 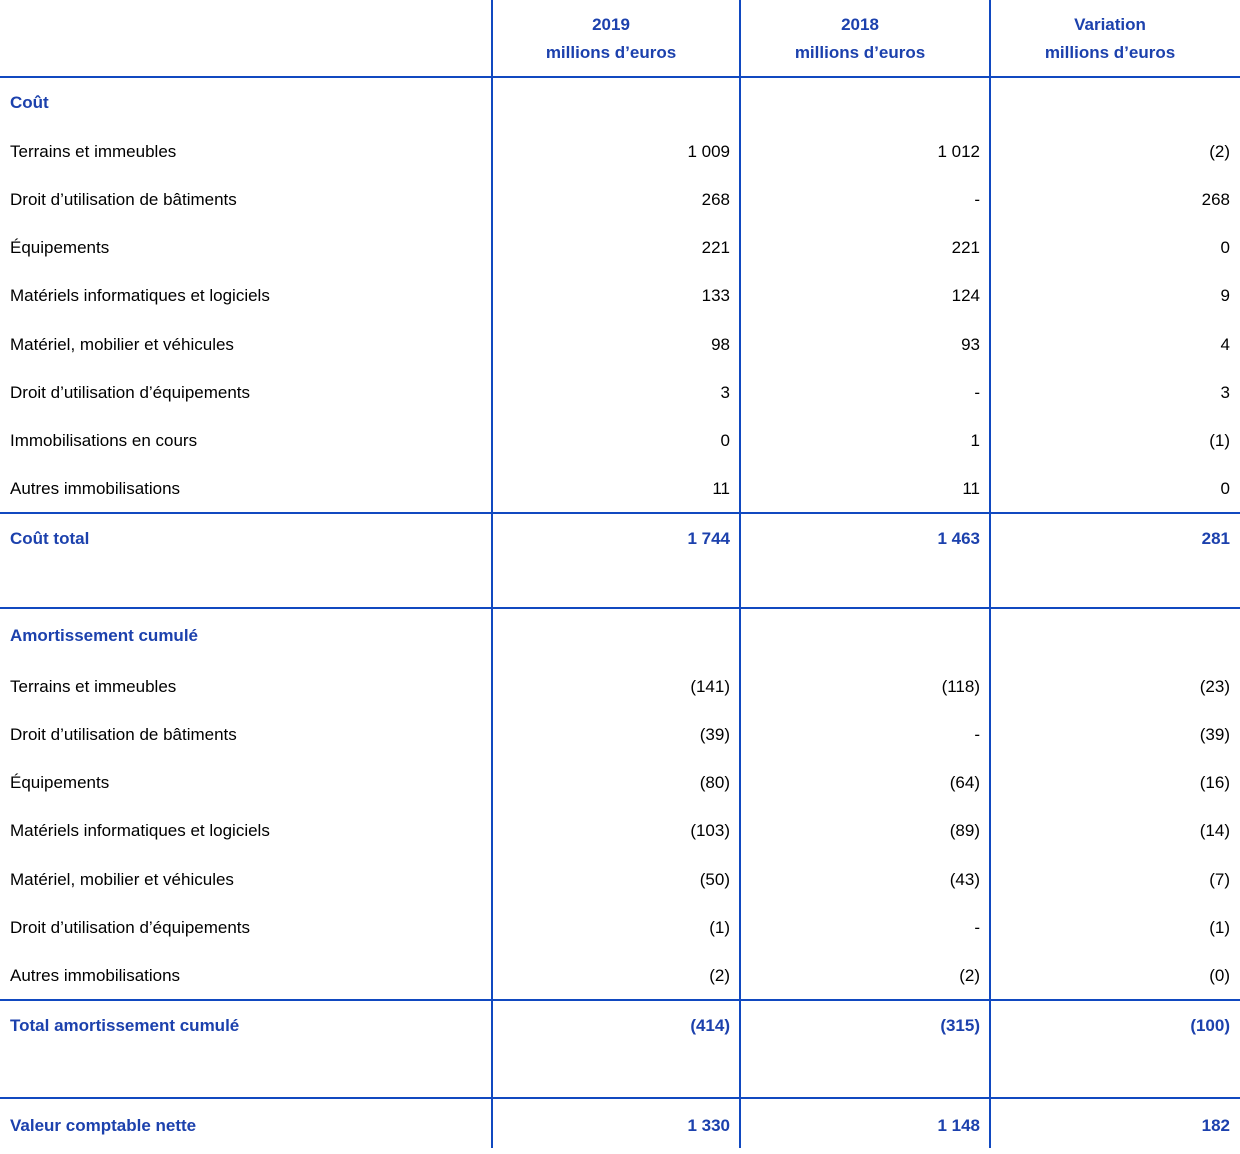 I want to click on table-row: Droit d’utilisation d’équipements 3 - 3, so click(x=620, y=393).